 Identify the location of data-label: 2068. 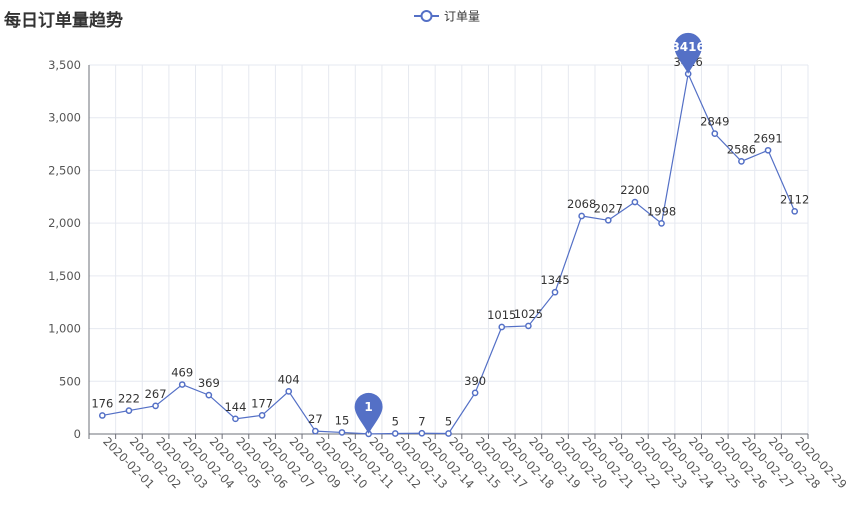
(581, 204).